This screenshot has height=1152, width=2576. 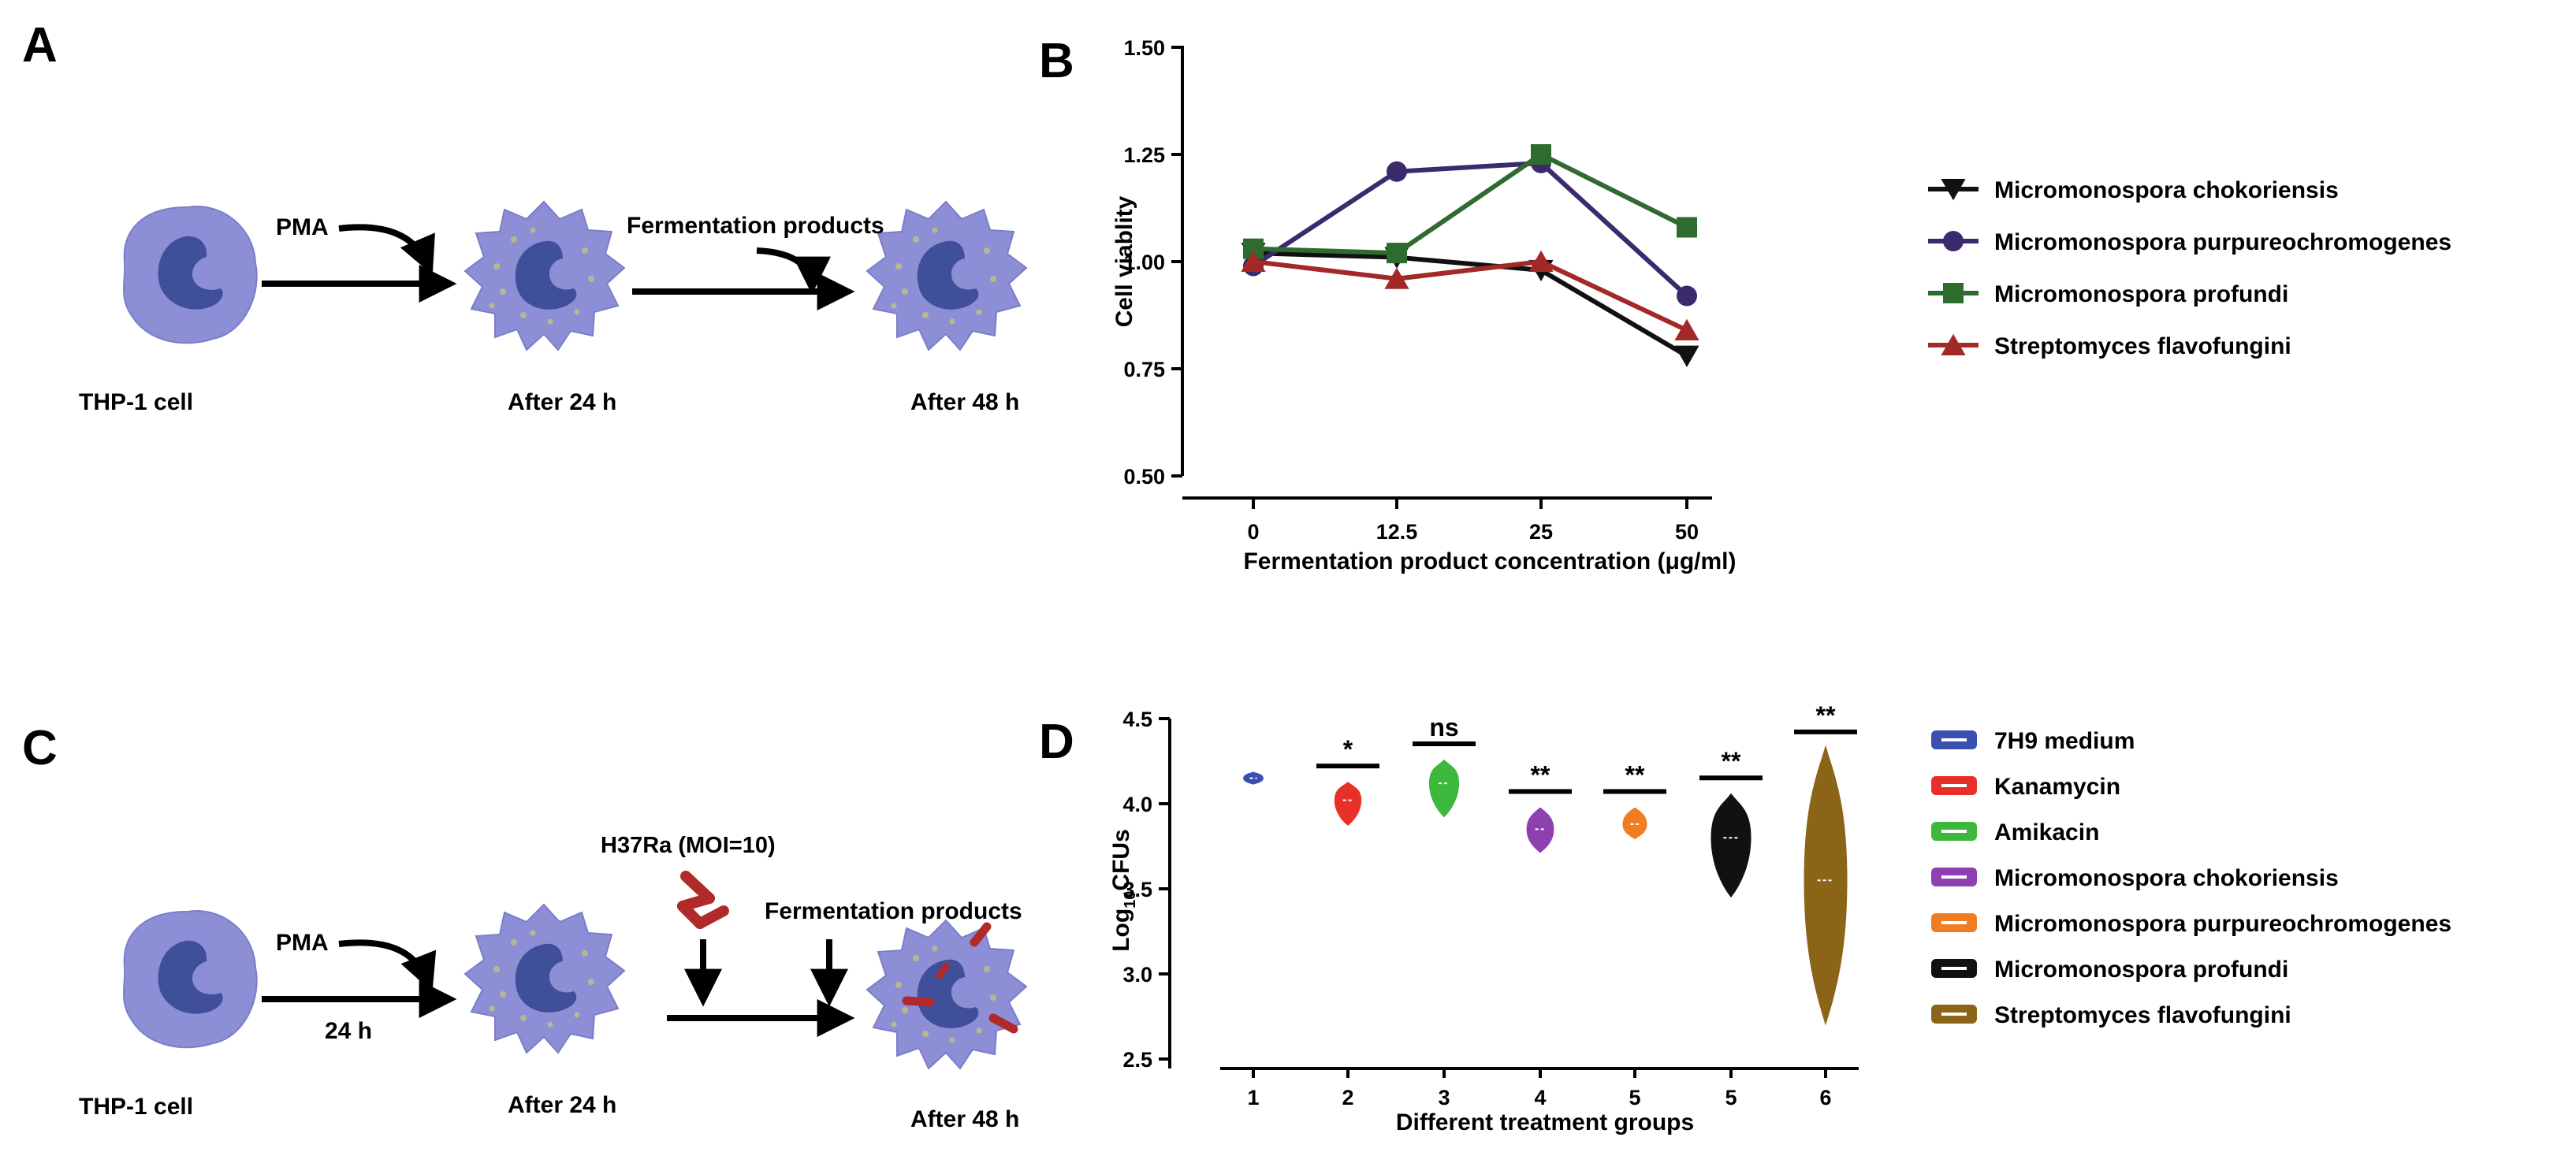 What do you see at coordinates (2046, 832) in the screenshot?
I see `legend-label: Amikacin` at bounding box center [2046, 832].